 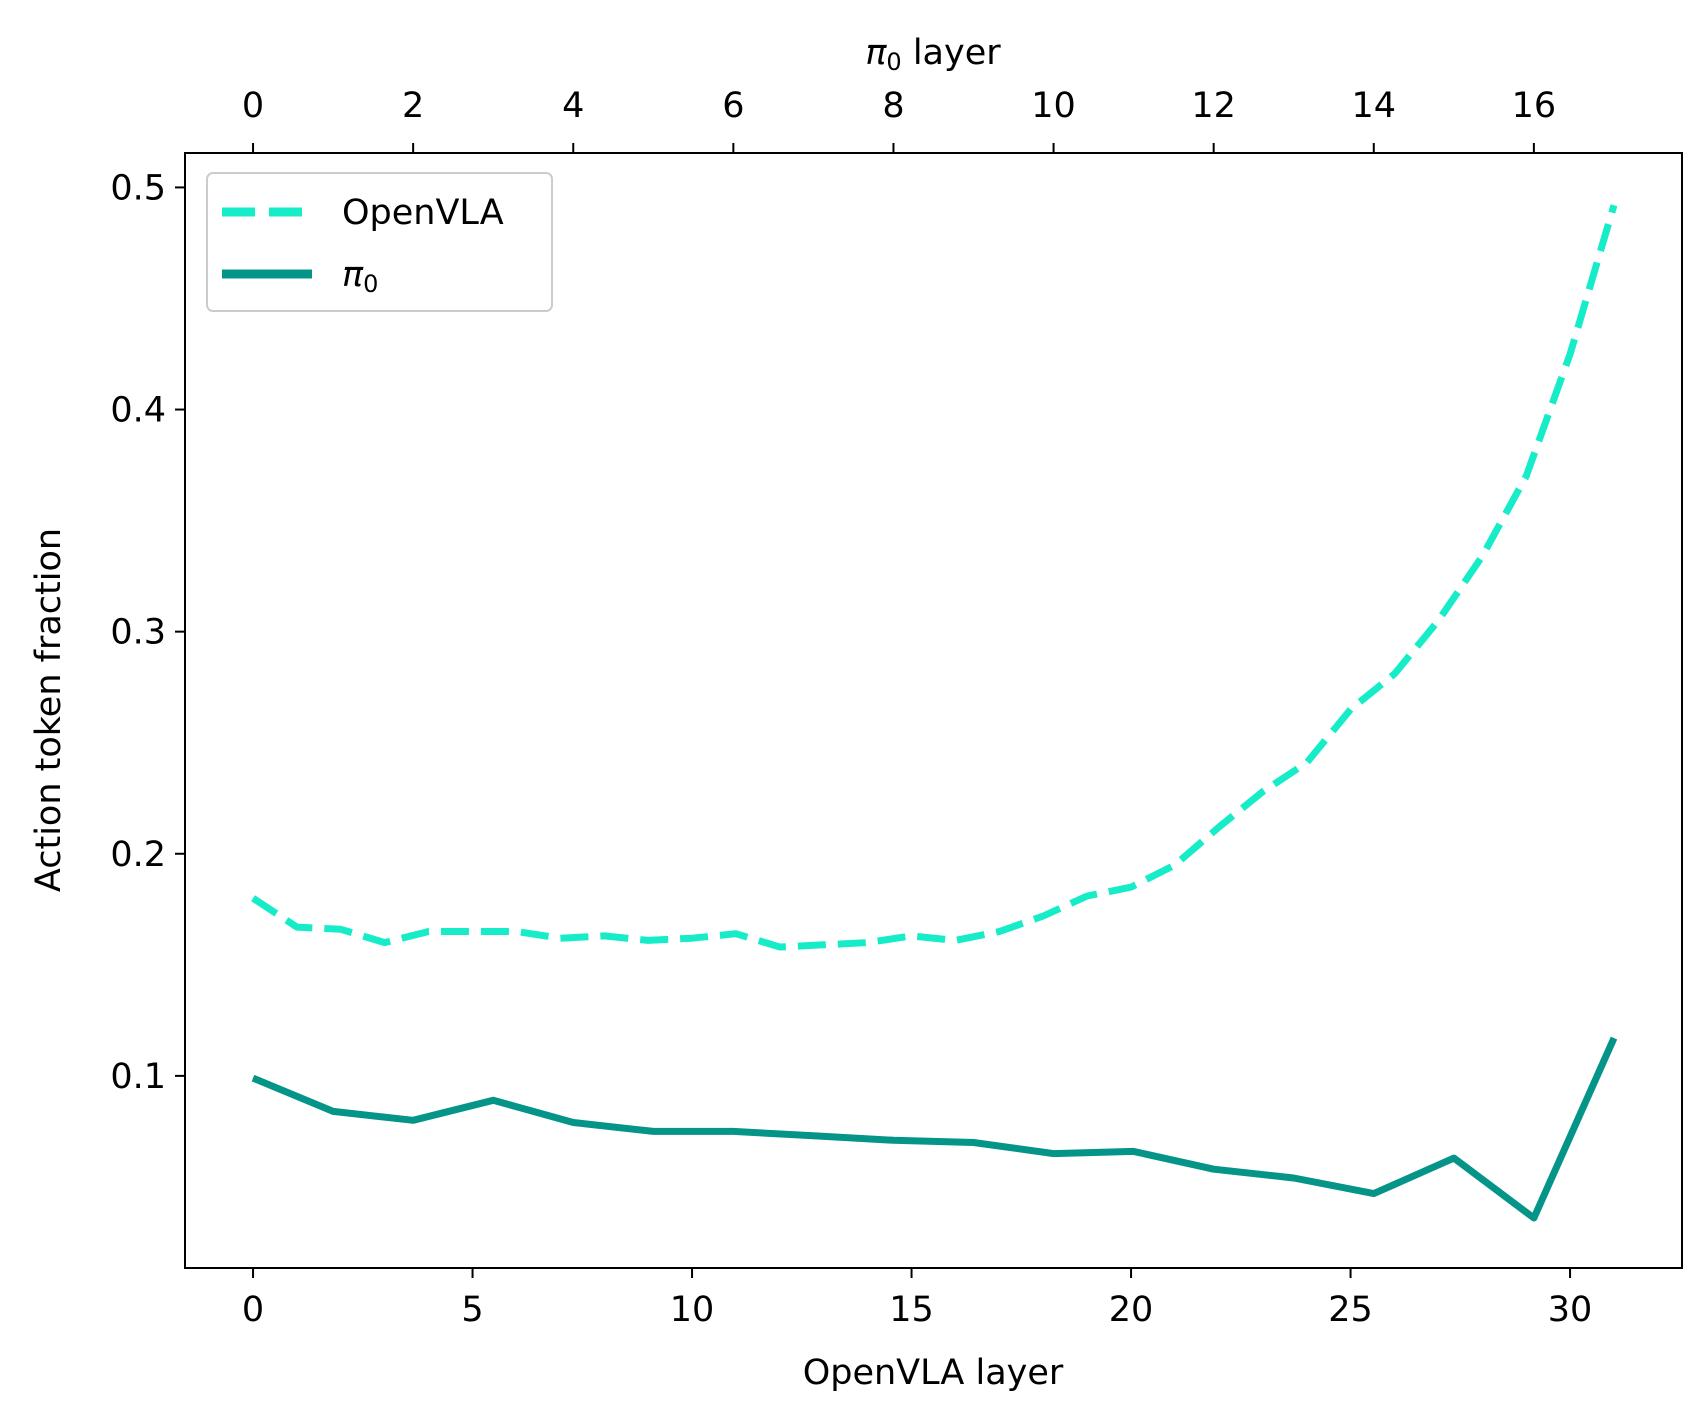 I want to click on bottom-axis: 0 5 10 15 20 25 30, so click(x=917, y=1299).